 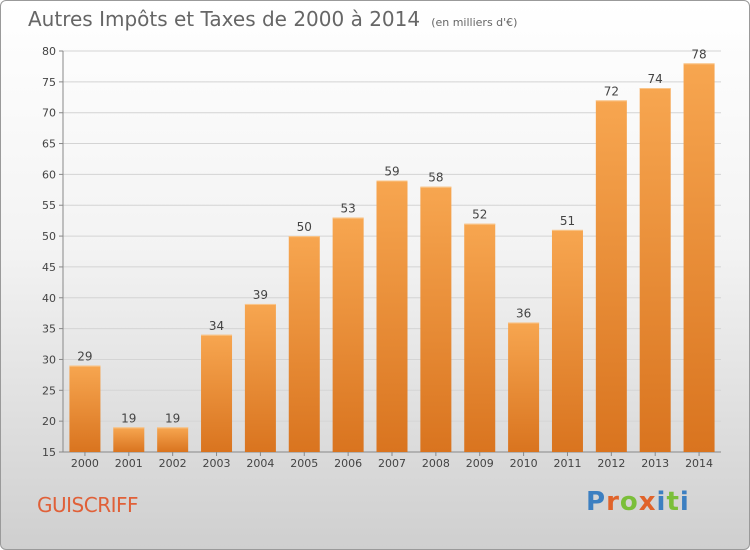 I want to click on data-label: 51, so click(x=567, y=221).